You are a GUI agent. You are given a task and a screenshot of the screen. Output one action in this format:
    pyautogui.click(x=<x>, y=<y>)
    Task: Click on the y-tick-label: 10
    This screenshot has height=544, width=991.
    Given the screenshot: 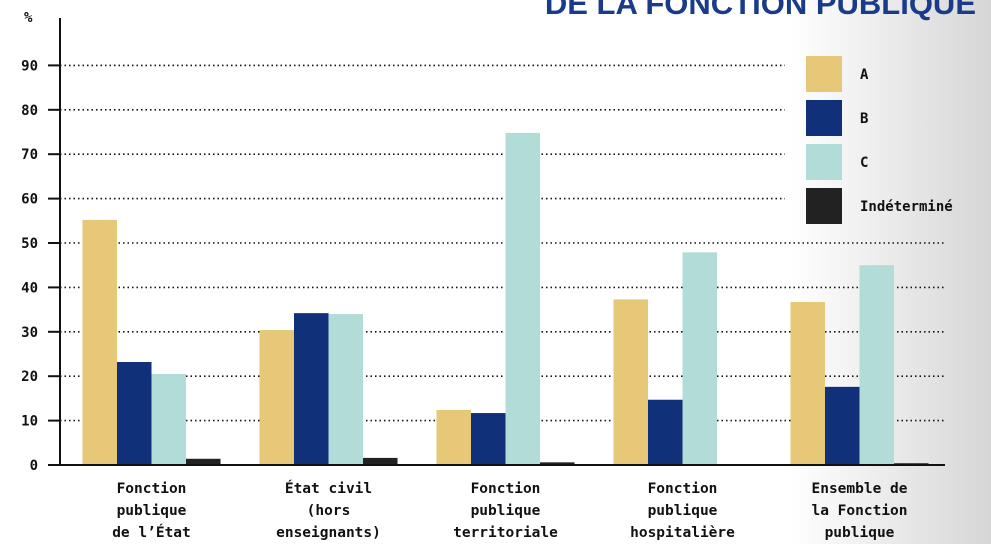 What is the action you would take?
    pyautogui.click(x=29, y=422)
    